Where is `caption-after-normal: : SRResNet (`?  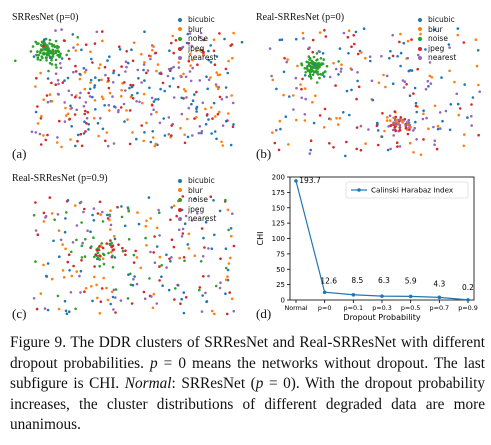 caption-after-normal: : SRResNet ( is located at coordinates (213, 383).